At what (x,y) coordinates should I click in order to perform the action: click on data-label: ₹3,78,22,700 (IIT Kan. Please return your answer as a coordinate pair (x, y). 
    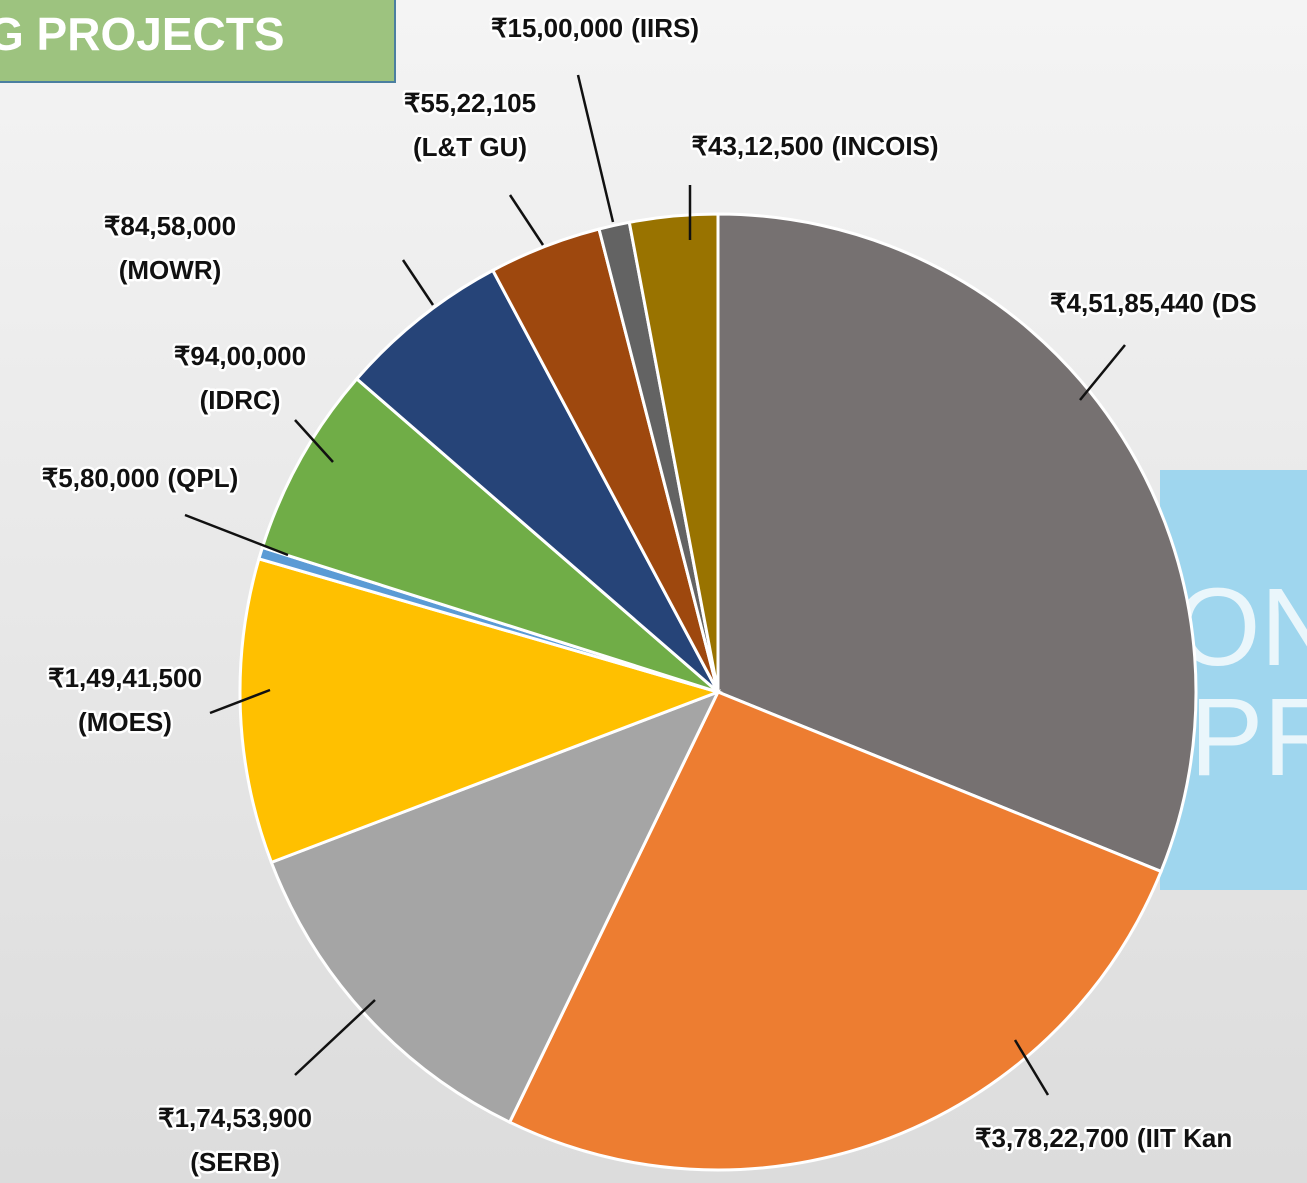
    Looking at the image, I should click on (1103, 1138).